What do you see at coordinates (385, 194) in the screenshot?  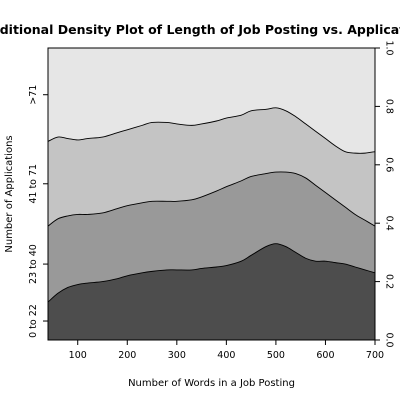 I see `y-right-axis: 0.0 0.2 0.4 0.6 0.8 1.0` at bounding box center [385, 194].